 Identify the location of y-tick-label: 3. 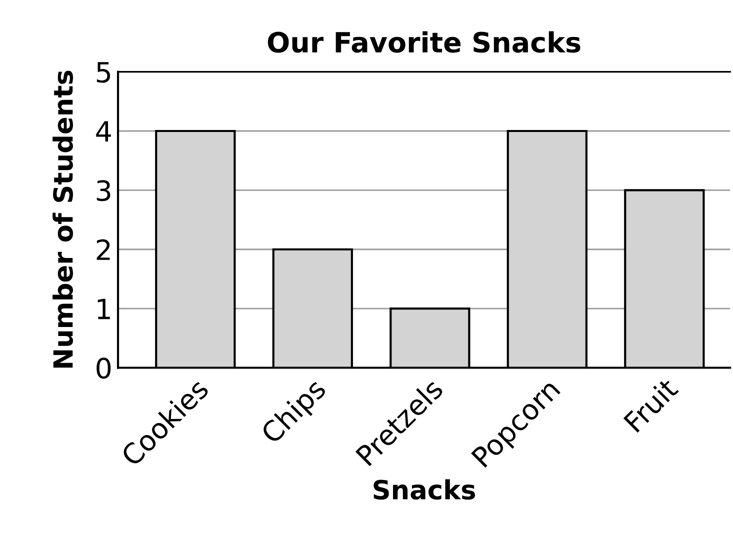
(103, 191).